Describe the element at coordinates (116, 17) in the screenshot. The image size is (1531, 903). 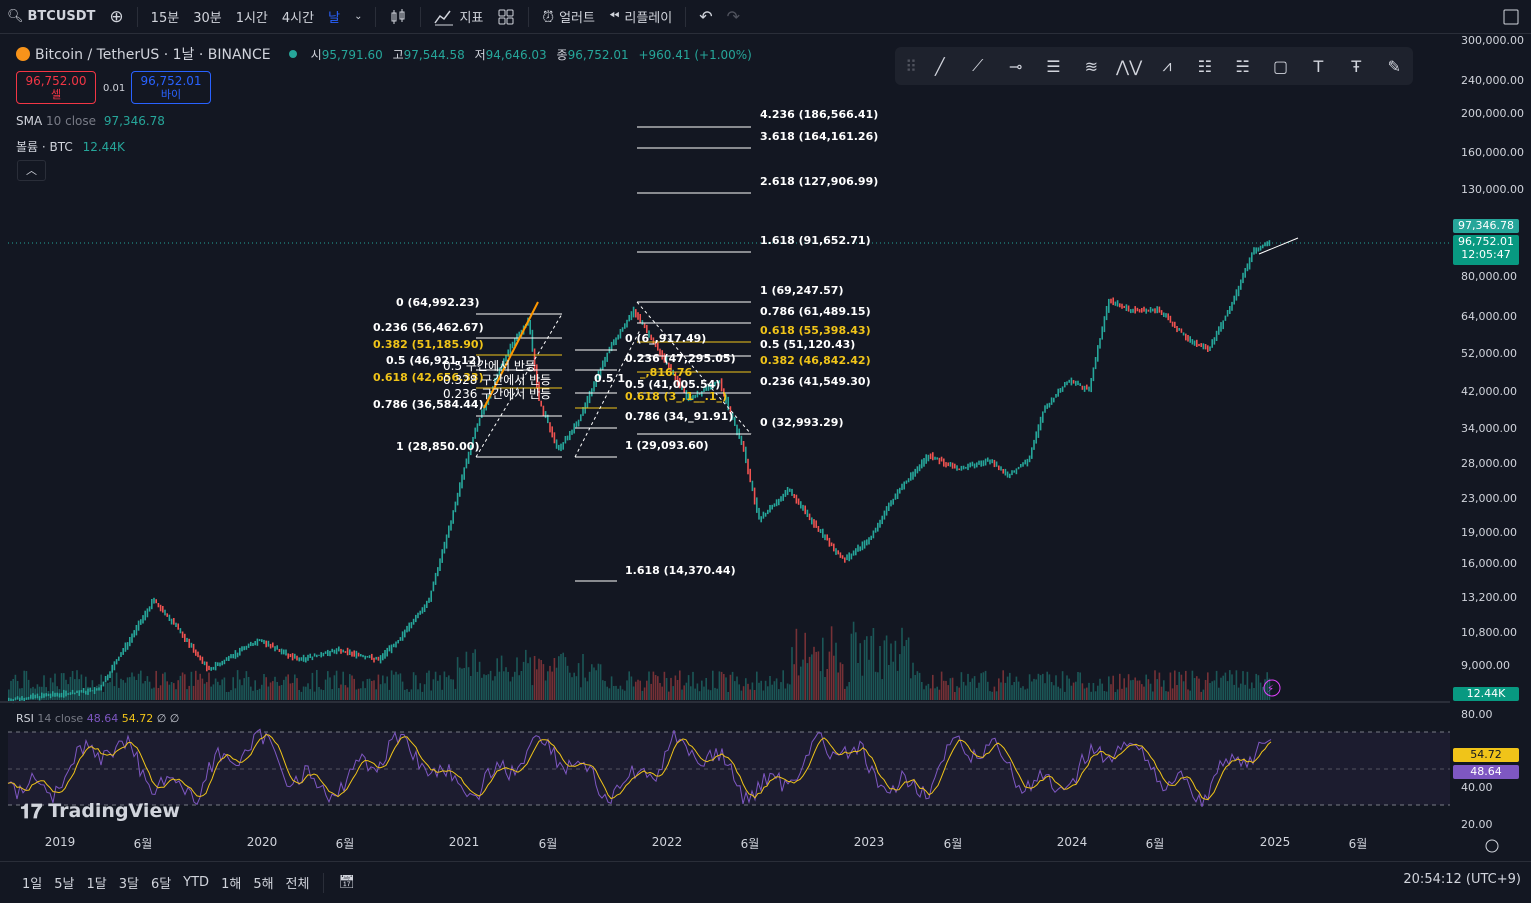
I see `compare-add-button: ⊕` at that location.